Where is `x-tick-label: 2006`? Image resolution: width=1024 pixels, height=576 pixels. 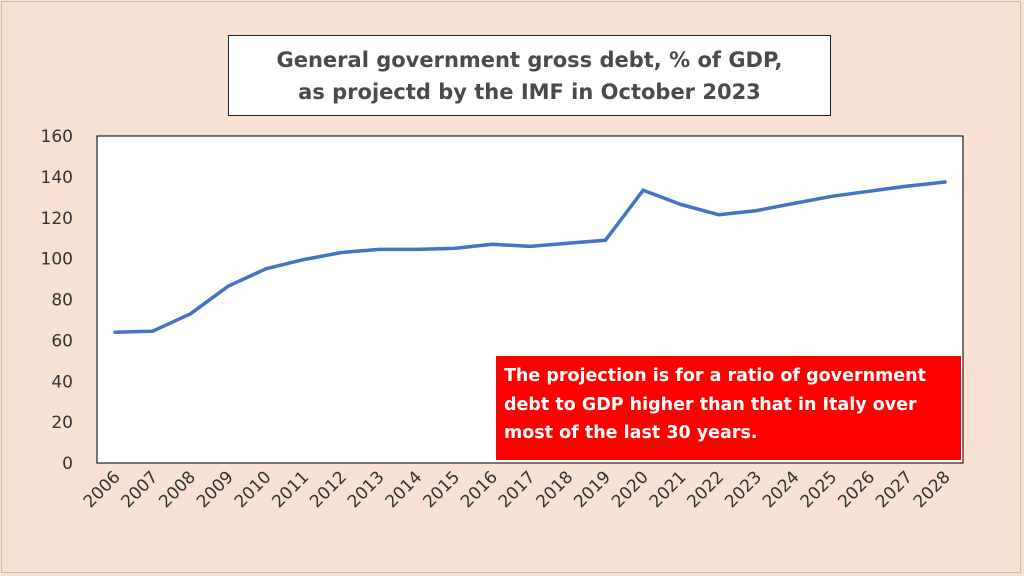 x-tick-label: 2006 is located at coordinates (102, 489).